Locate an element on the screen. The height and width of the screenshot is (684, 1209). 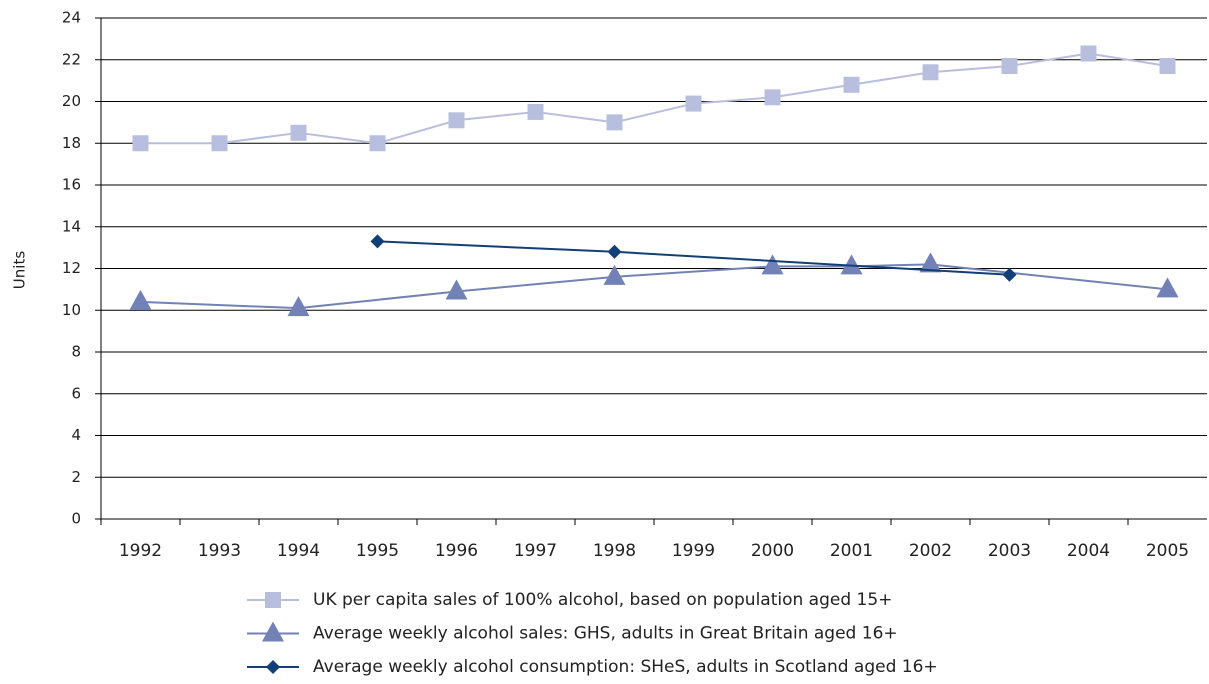
y-tick-label: 14 is located at coordinates (71, 226).